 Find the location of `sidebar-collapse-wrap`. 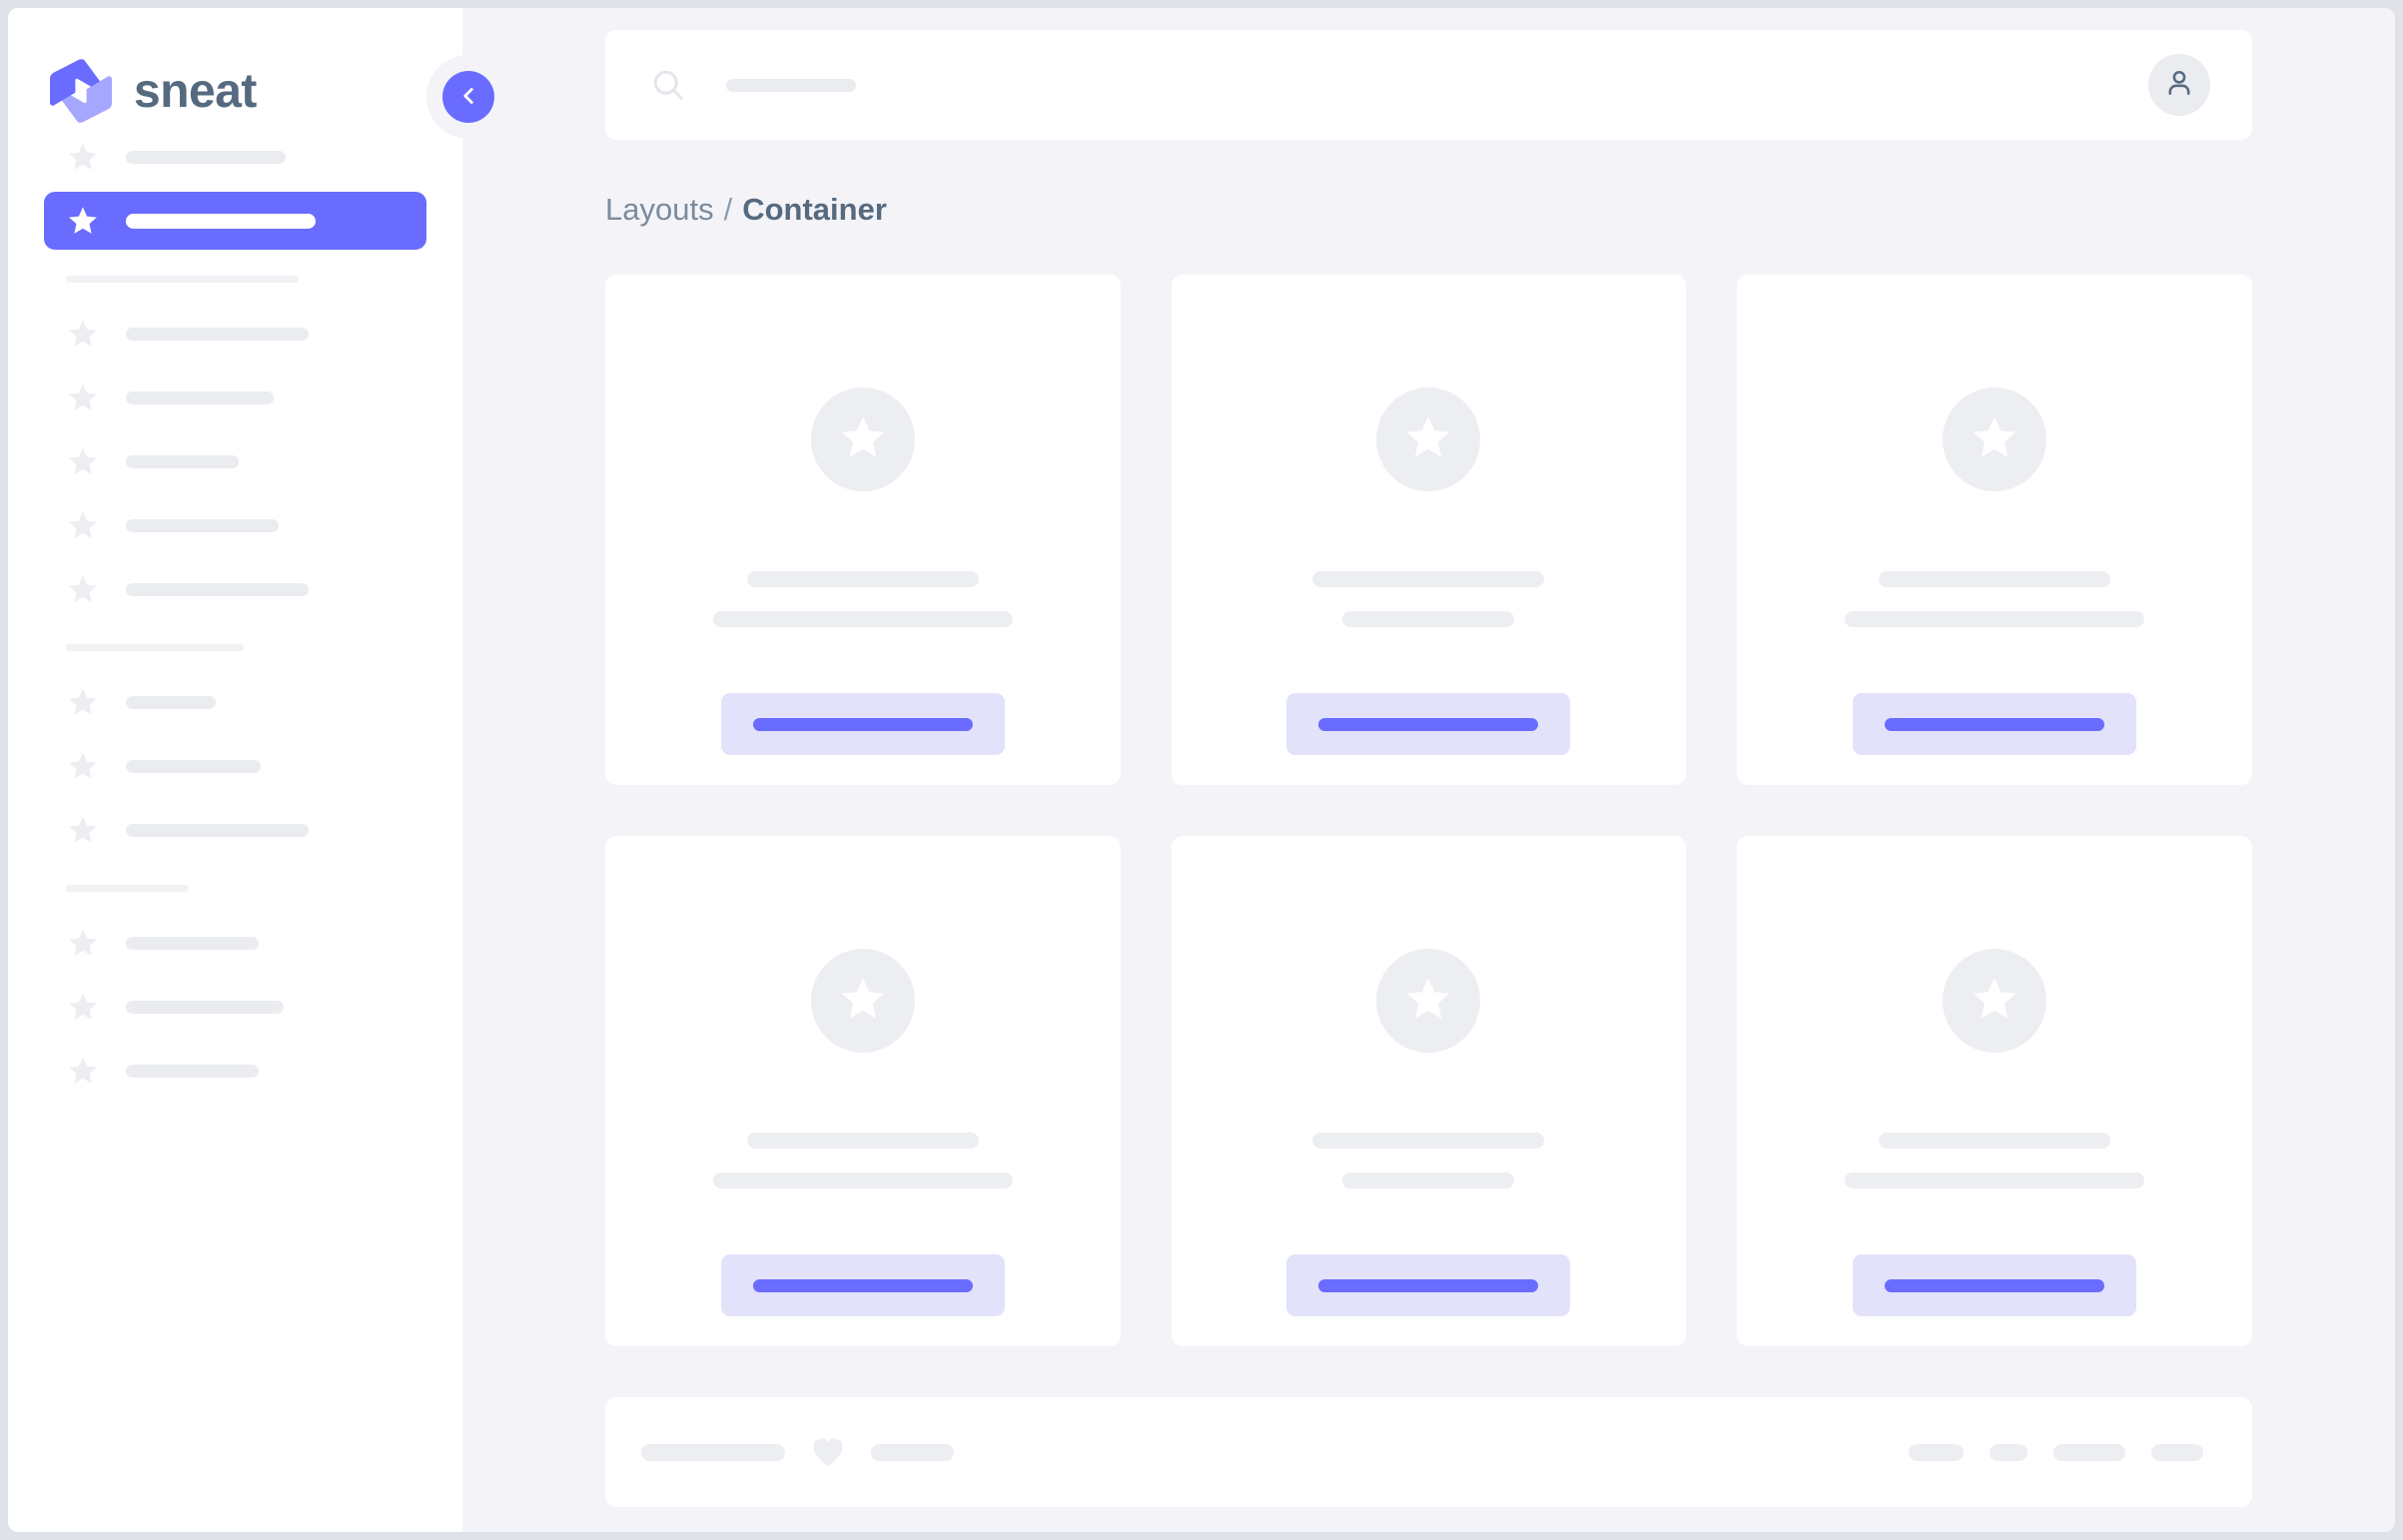

sidebar-collapse-wrap is located at coordinates (468, 97).